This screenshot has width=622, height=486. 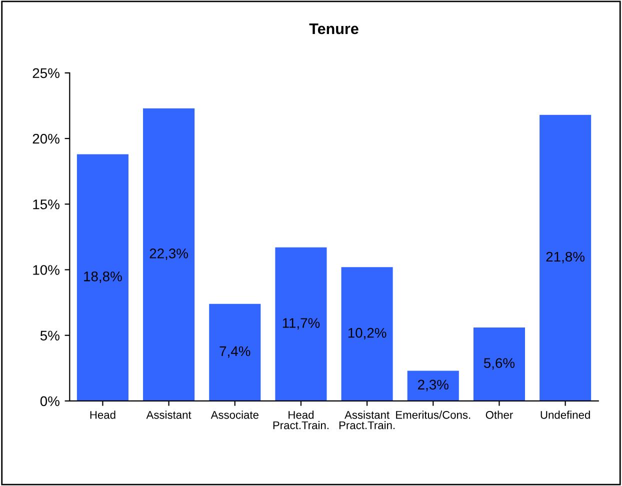 I want to click on data-label: 2,3%, so click(x=433, y=386).